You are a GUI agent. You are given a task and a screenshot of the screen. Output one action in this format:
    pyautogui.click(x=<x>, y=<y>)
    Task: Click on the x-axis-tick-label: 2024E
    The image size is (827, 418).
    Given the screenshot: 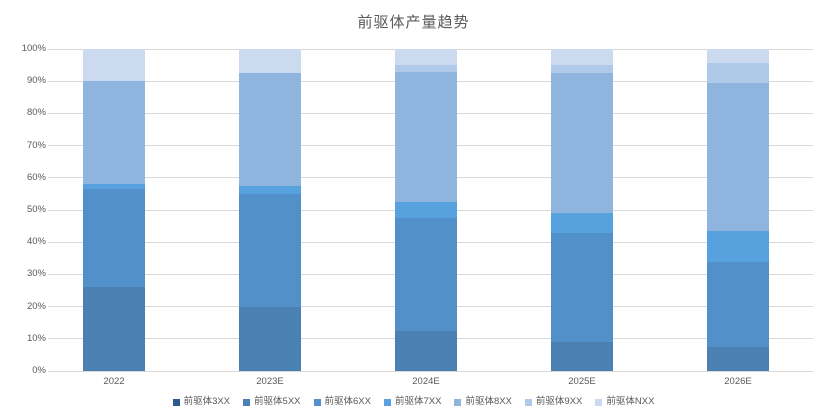 What is the action you would take?
    pyautogui.click(x=426, y=381)
    